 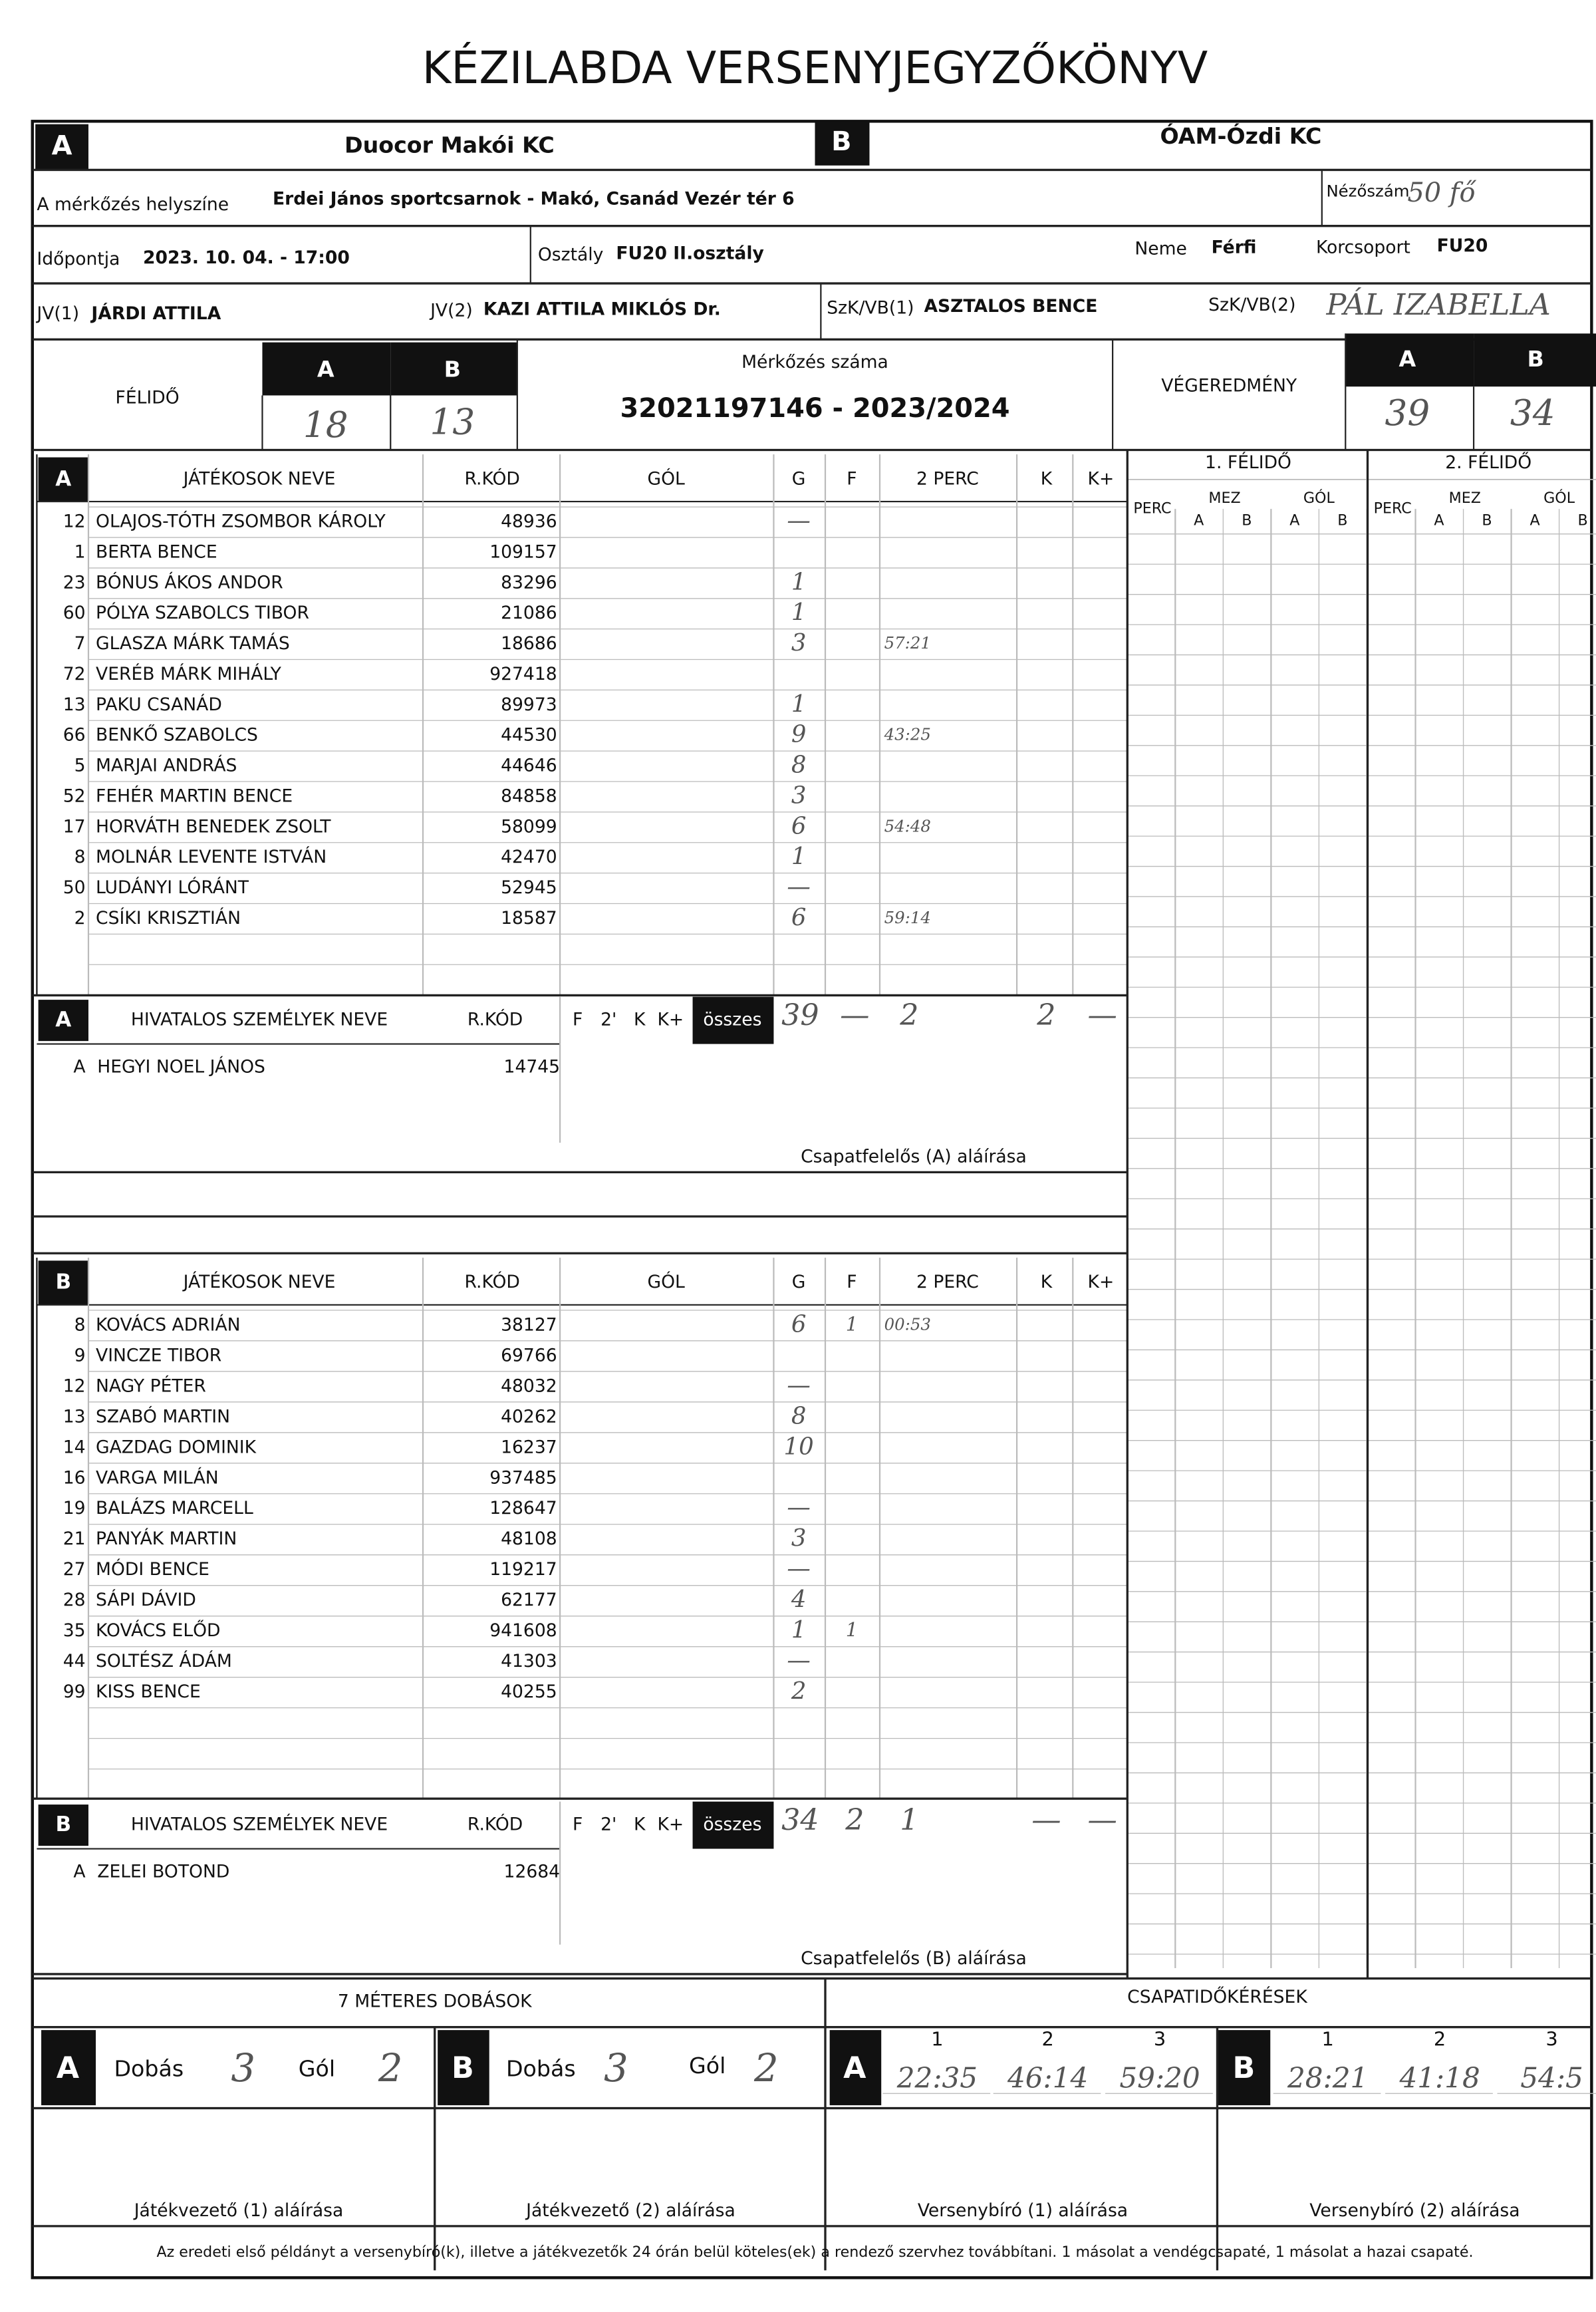 What do you see at coordinates (1248, 462) in the screenshot?
I see `label: 1. FÉLIDŐ` at bounding box center [1248, 462].